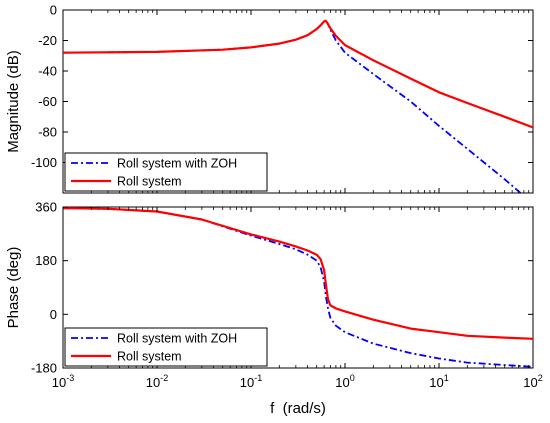 This screenshot has height=423, width=550. Describe the element at coordinates (47, 71) in the screenshot. I see `y-tick-label: -40` at that location.